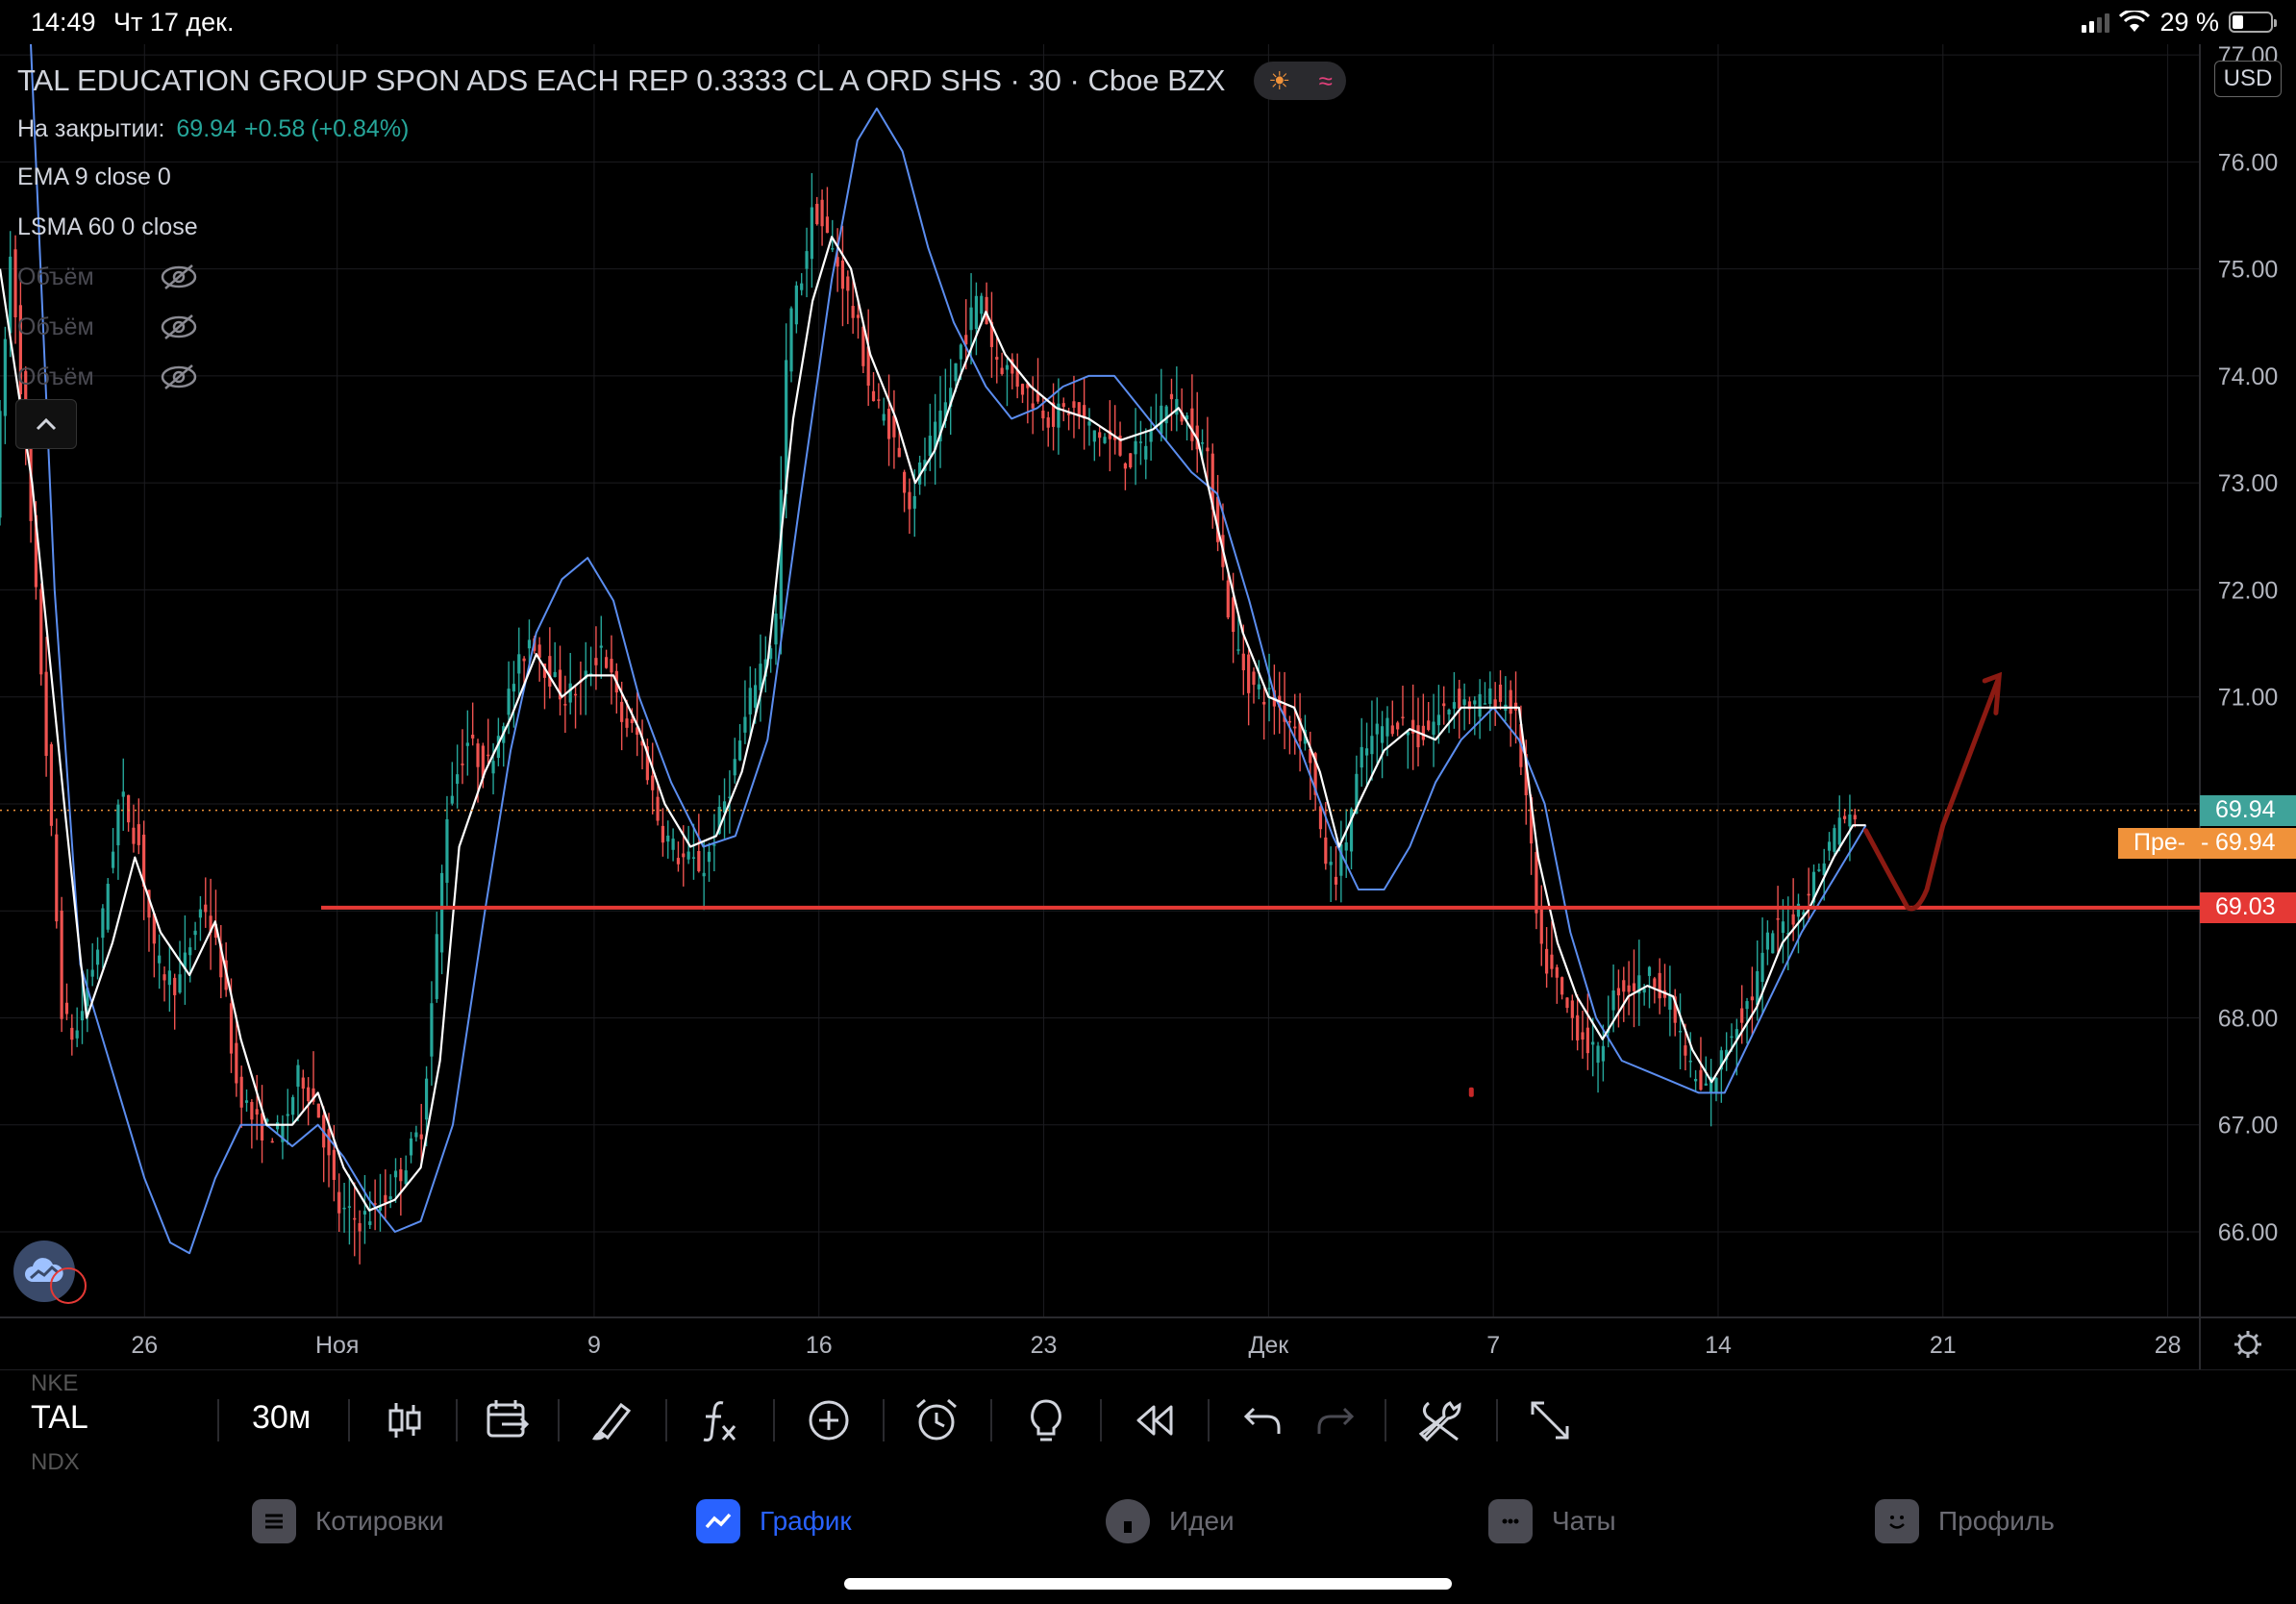 The width and height of the screenshot is (2296, 1604). I want to click on symbol-selector: TAL, so click(59, 1417).